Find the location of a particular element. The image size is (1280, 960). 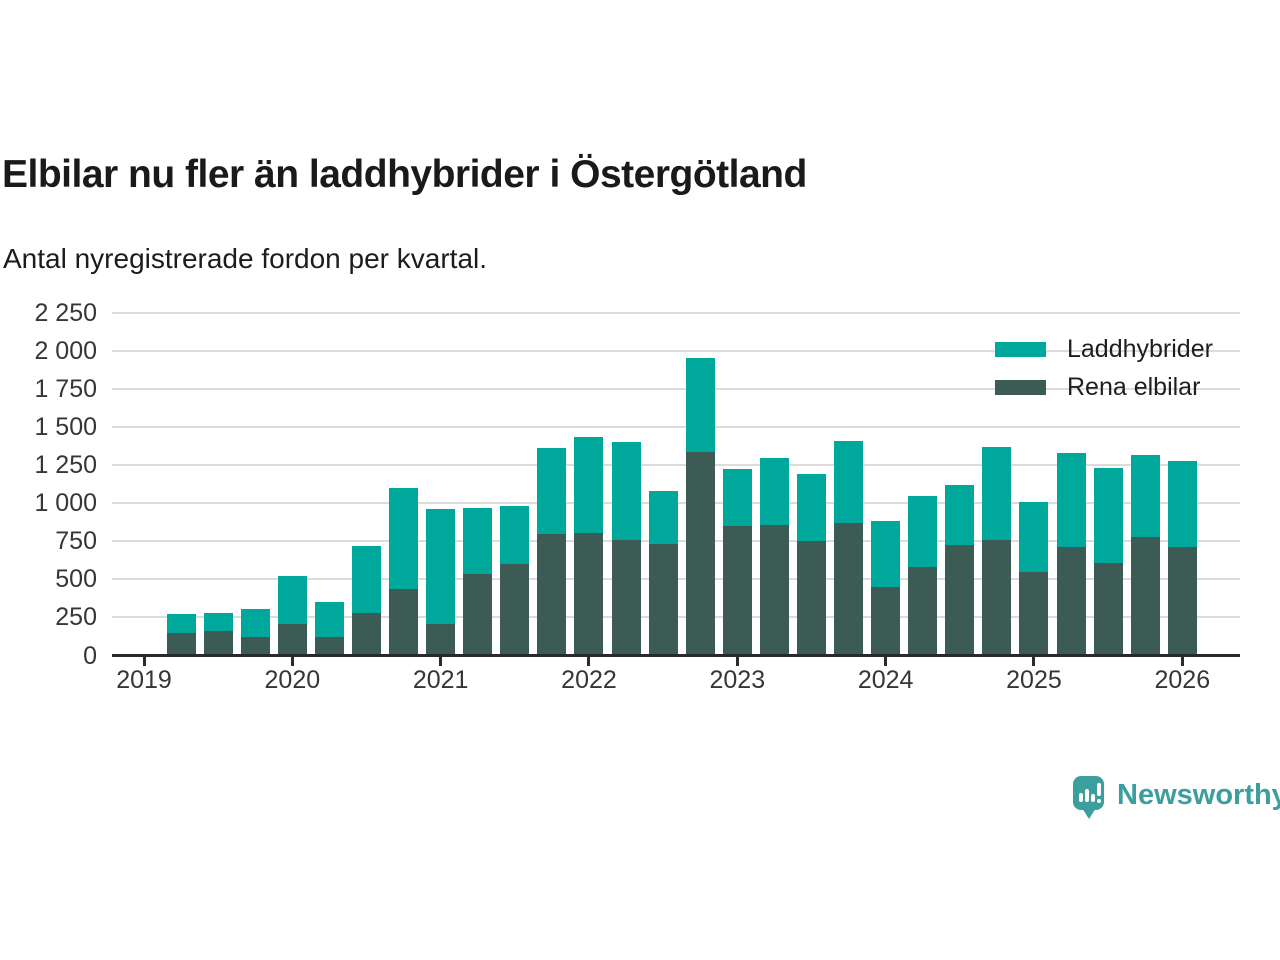

y-axis-tick-label: 2 000 is located at coordinates (65, 351).